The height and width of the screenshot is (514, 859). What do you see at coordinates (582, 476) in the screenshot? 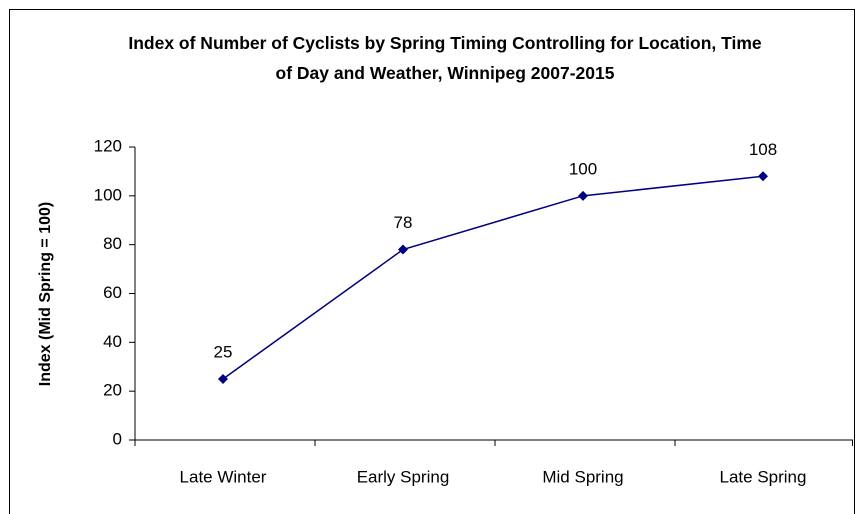
I see `x-tick-label: Mid Spring` at bounding box center [582, 476].